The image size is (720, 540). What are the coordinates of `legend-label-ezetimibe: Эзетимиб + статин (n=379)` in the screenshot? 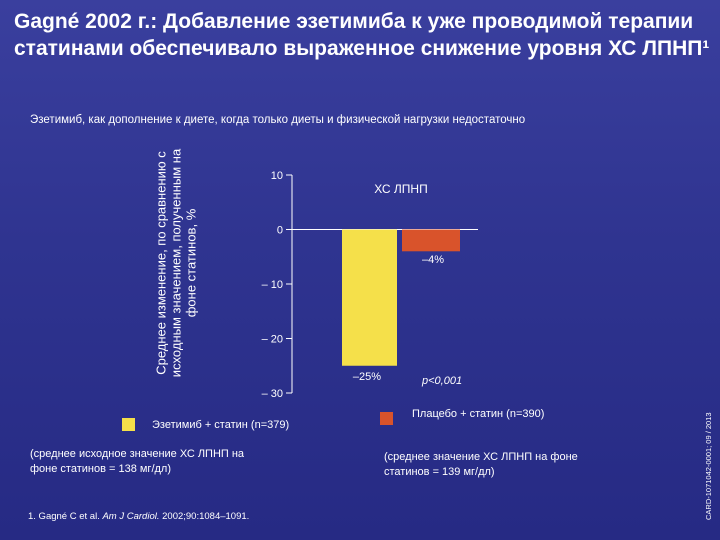 It's located at (221, 425).